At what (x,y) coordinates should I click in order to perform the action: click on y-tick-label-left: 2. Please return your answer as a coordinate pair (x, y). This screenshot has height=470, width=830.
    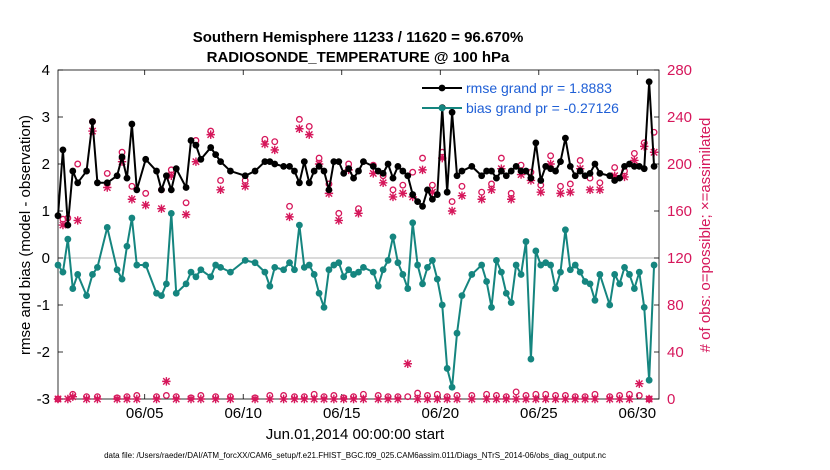
    Looking at the image, I should click on (46, 164).